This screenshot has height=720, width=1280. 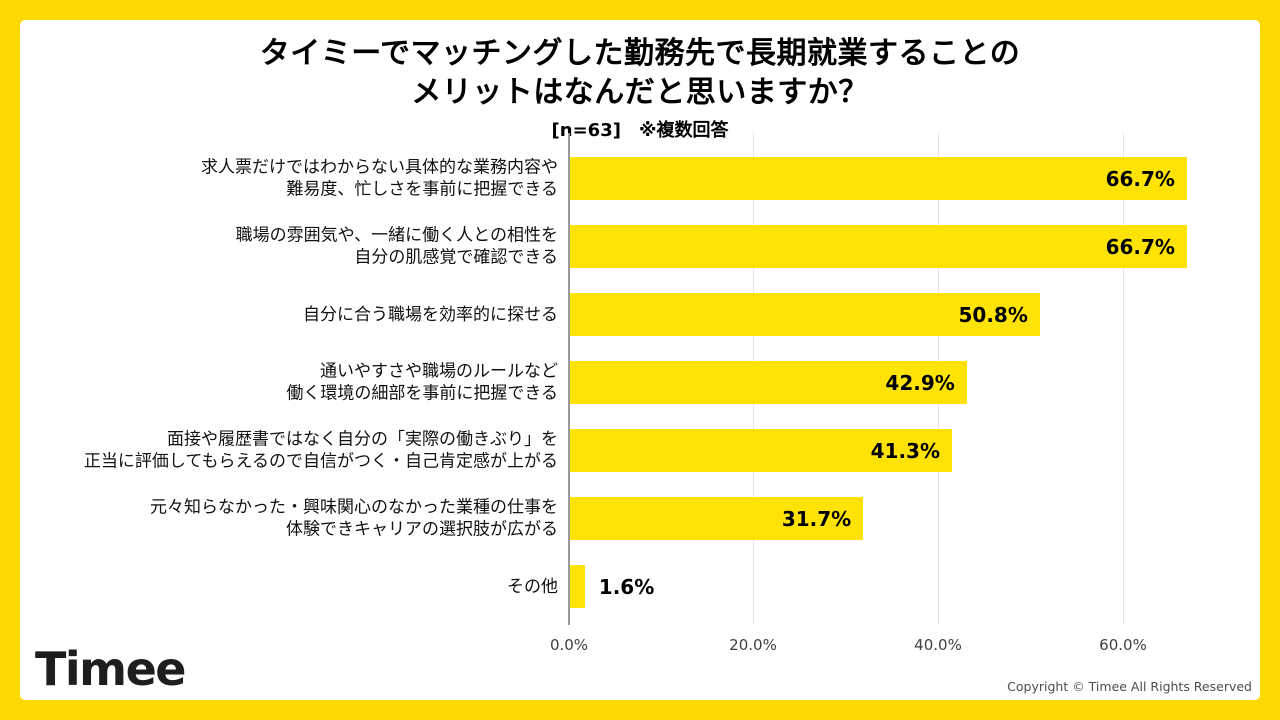 I want to click on value-label: 42.9%, so click(x=920, y=382).